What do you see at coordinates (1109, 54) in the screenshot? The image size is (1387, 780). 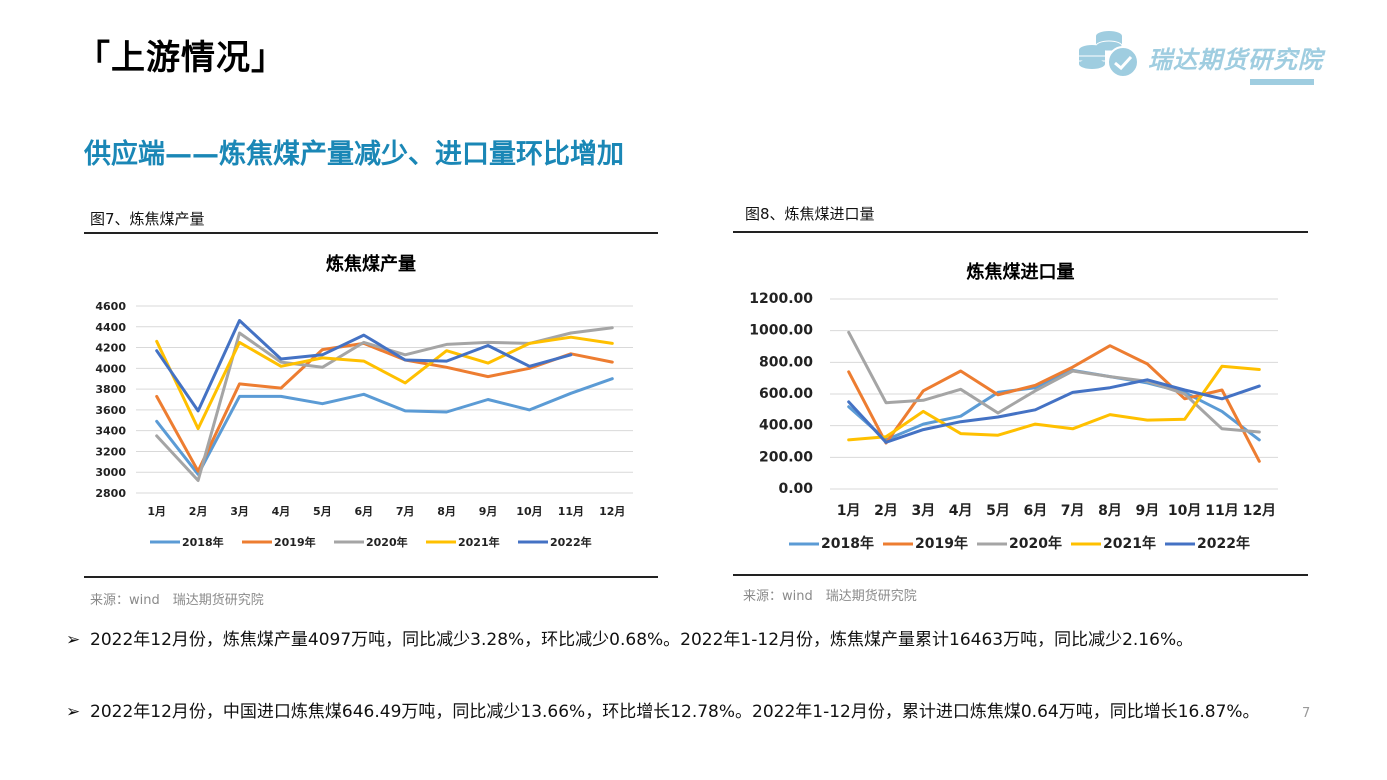 I see `coins-check-icon` at bounding box center [1109, 54].